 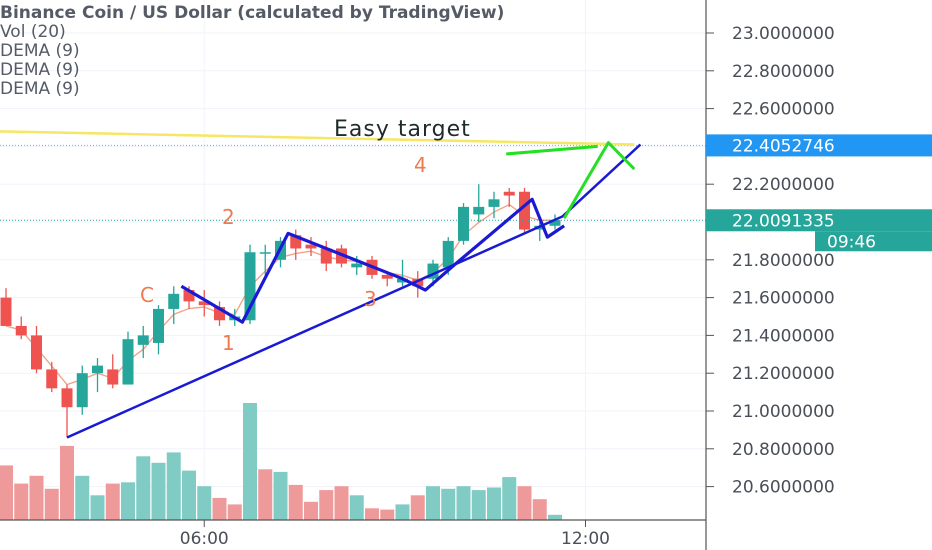 What do you see at coordinates (851, 242) in the screenshot?
I see `countdown-tag-label: 09:46` at bounding box center [851, 242].